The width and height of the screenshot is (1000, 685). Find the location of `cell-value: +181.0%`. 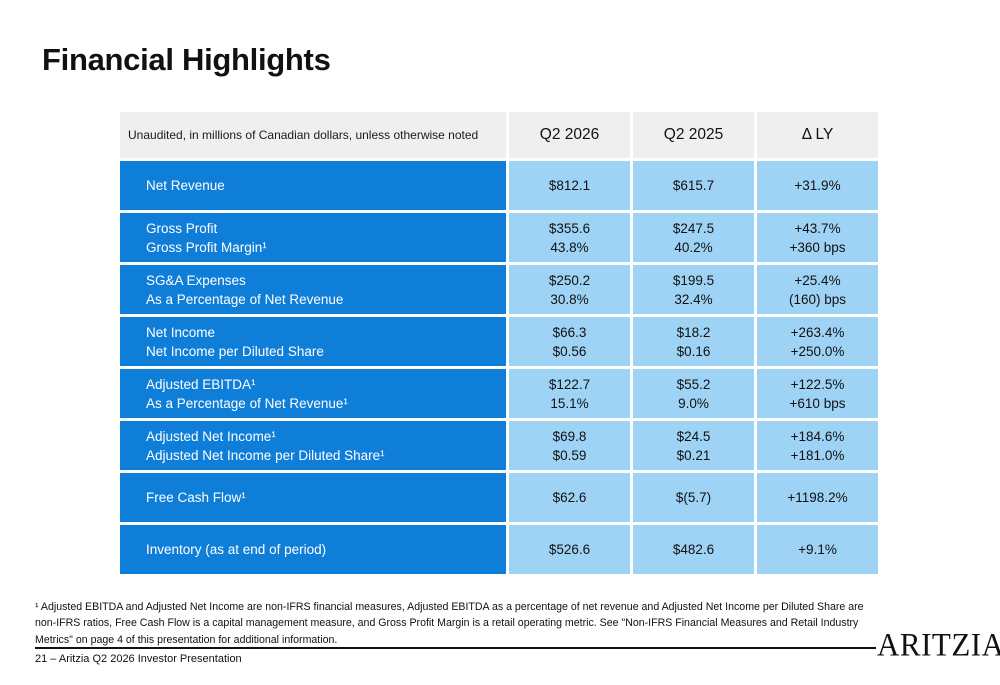

cell-value: +181.0% is located at coordinates (817, 455).